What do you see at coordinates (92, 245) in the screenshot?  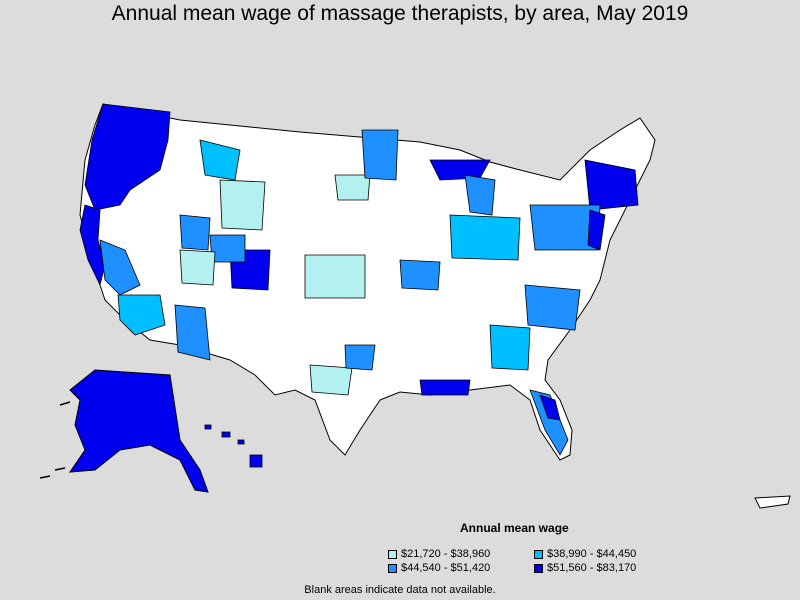 I see `region-california-coast` at bounding box center [92, 245].